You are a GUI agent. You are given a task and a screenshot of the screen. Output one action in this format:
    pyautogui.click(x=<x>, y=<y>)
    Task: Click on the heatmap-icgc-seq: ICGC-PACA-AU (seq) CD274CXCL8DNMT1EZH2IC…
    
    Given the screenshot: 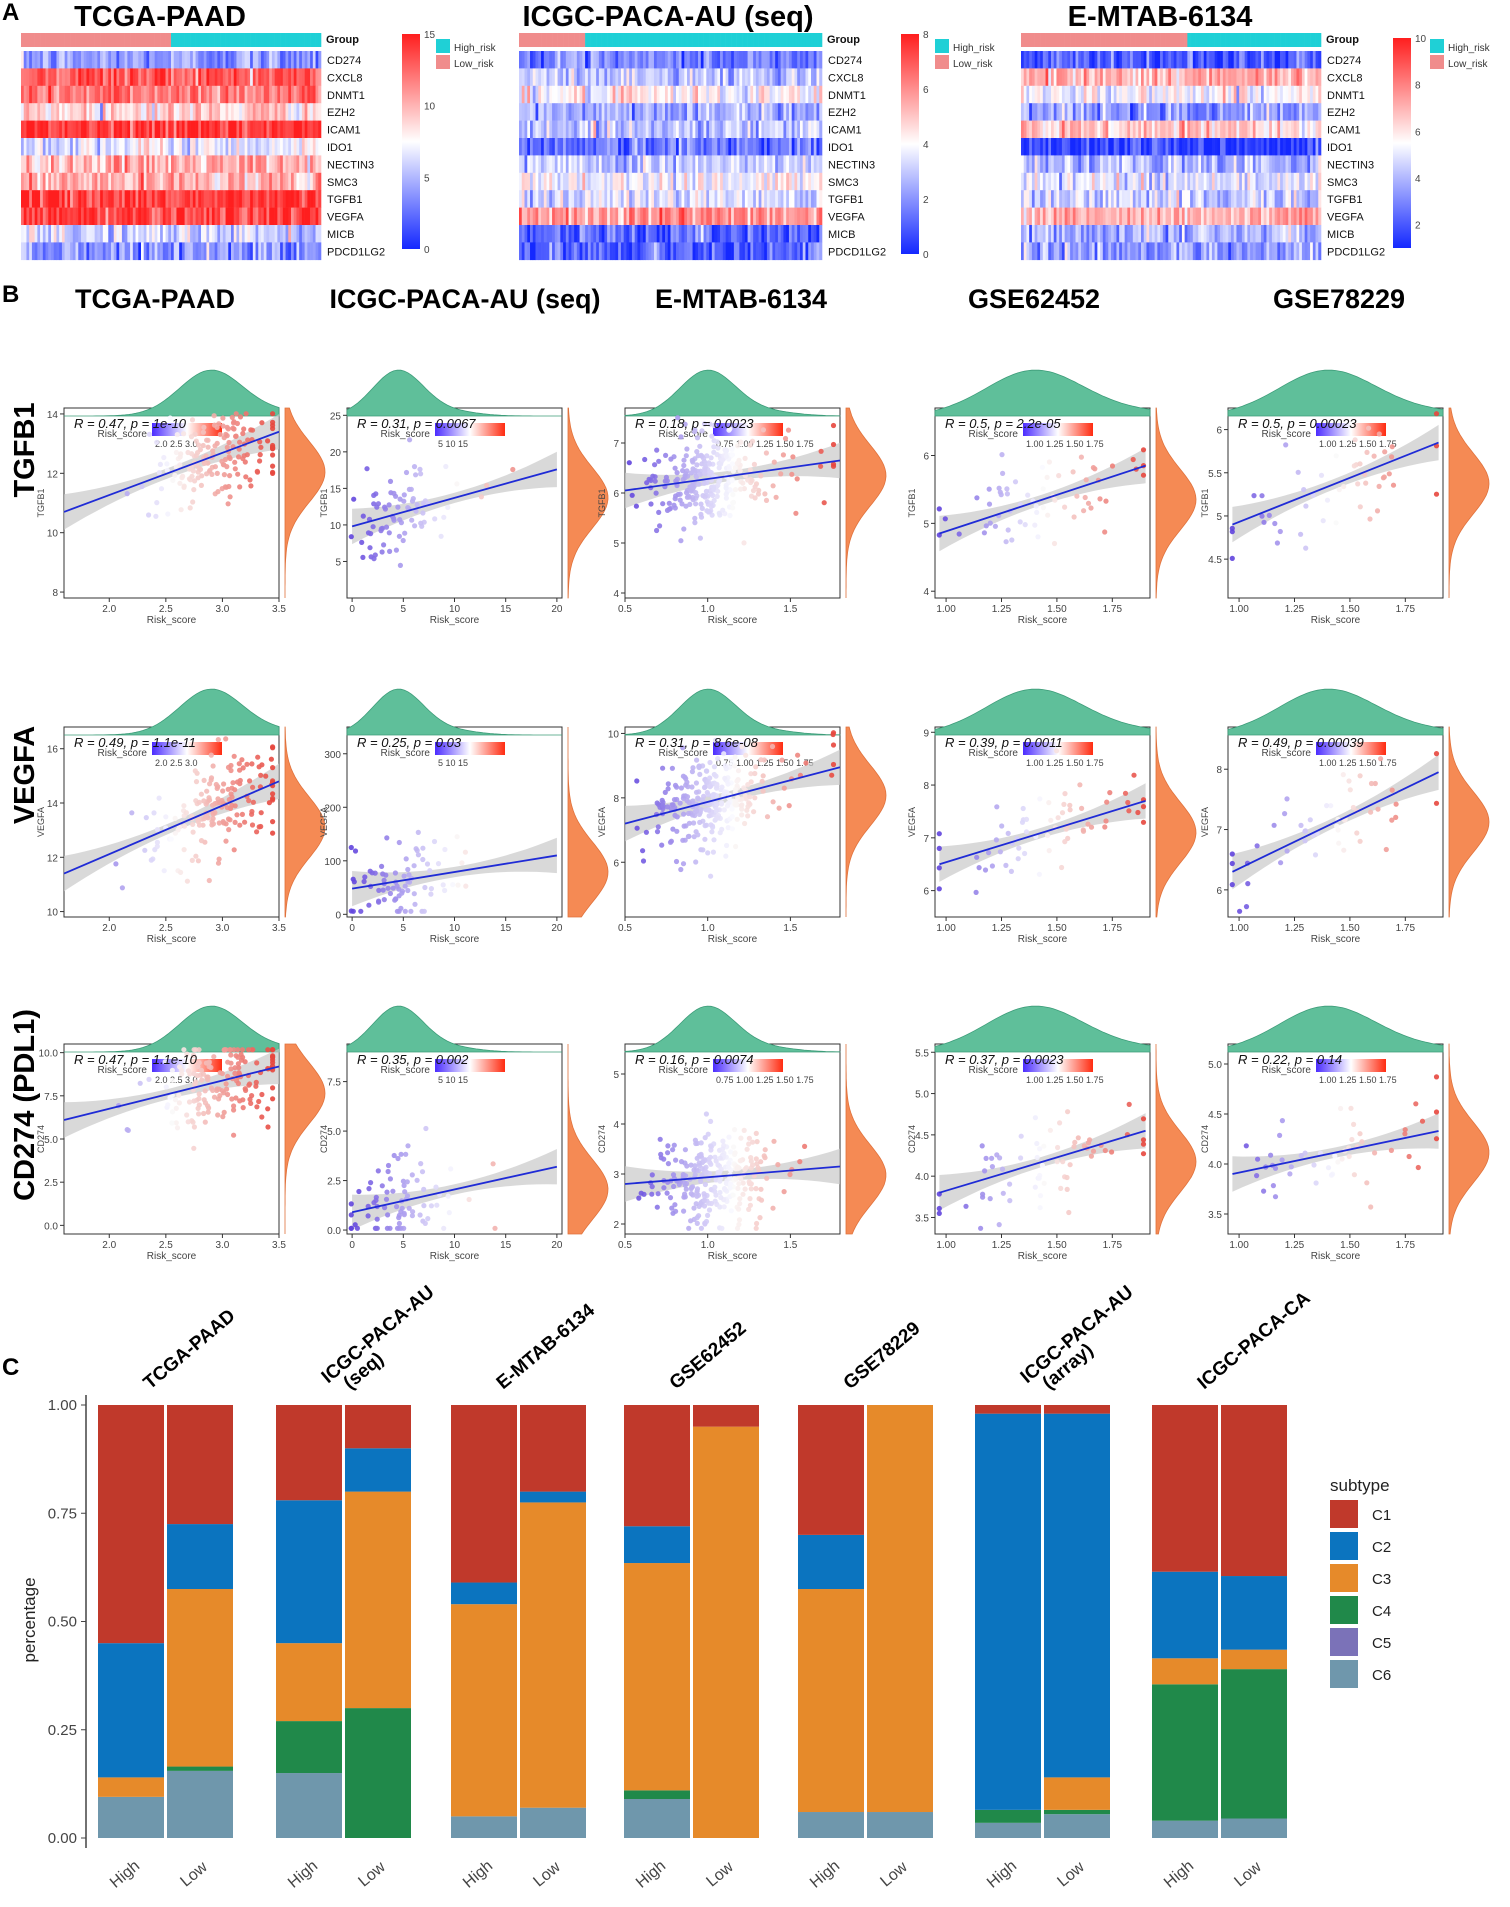 What is the action you would take?
    pyautogui.click(x=757, y=131)
    